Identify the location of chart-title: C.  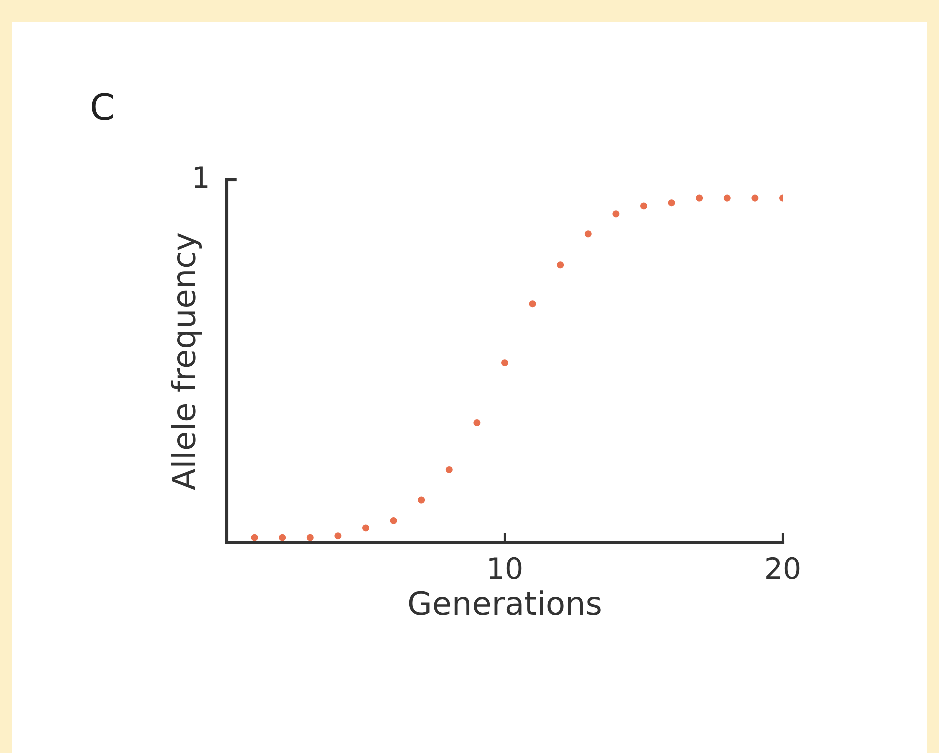
(103, 106).